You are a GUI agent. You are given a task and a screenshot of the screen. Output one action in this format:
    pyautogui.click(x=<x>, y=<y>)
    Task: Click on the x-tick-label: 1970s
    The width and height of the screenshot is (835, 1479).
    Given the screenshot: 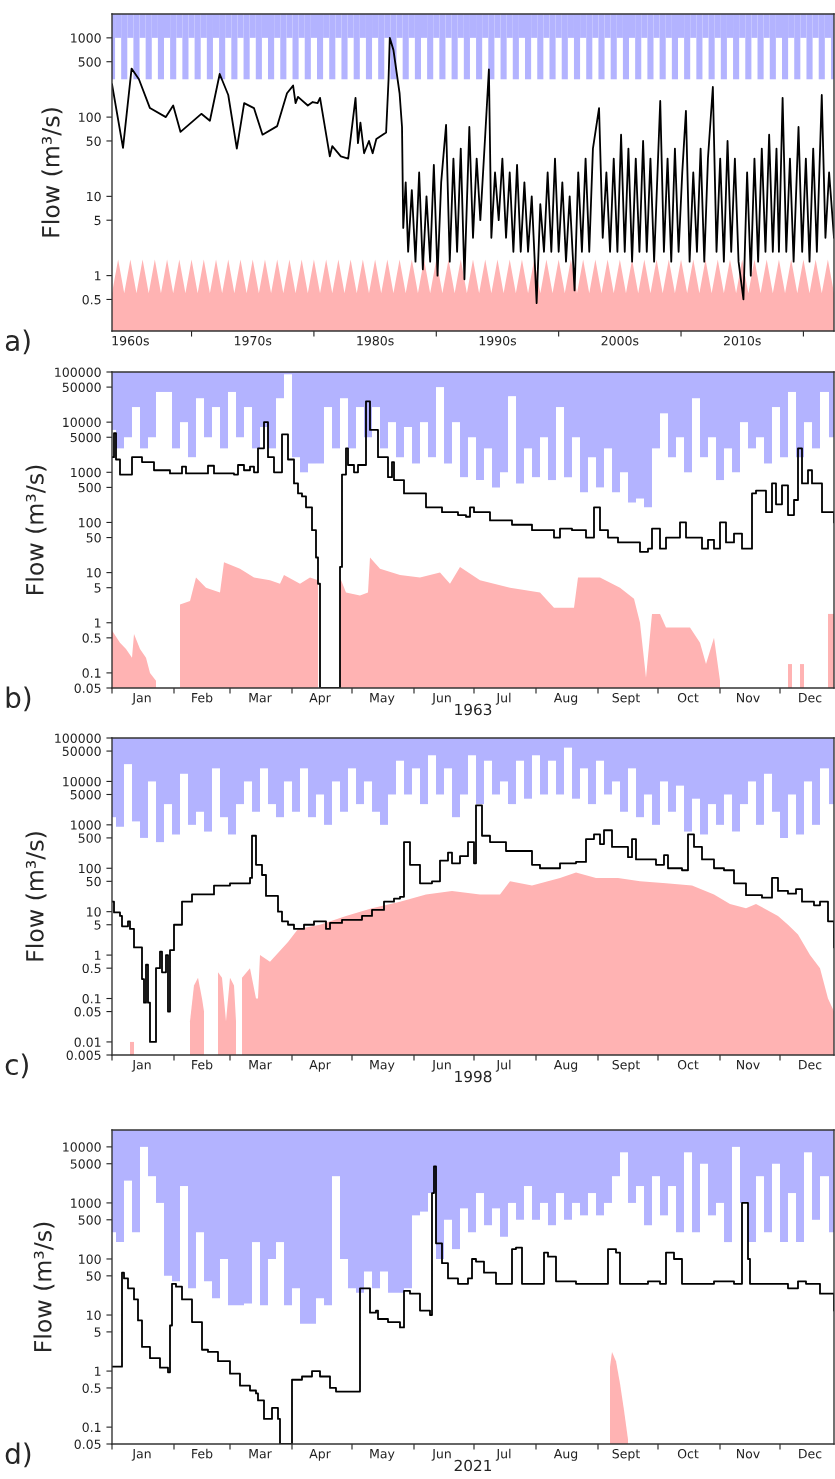 What is the action you would take?
    pyautogui.click(x=253, y=340)
    